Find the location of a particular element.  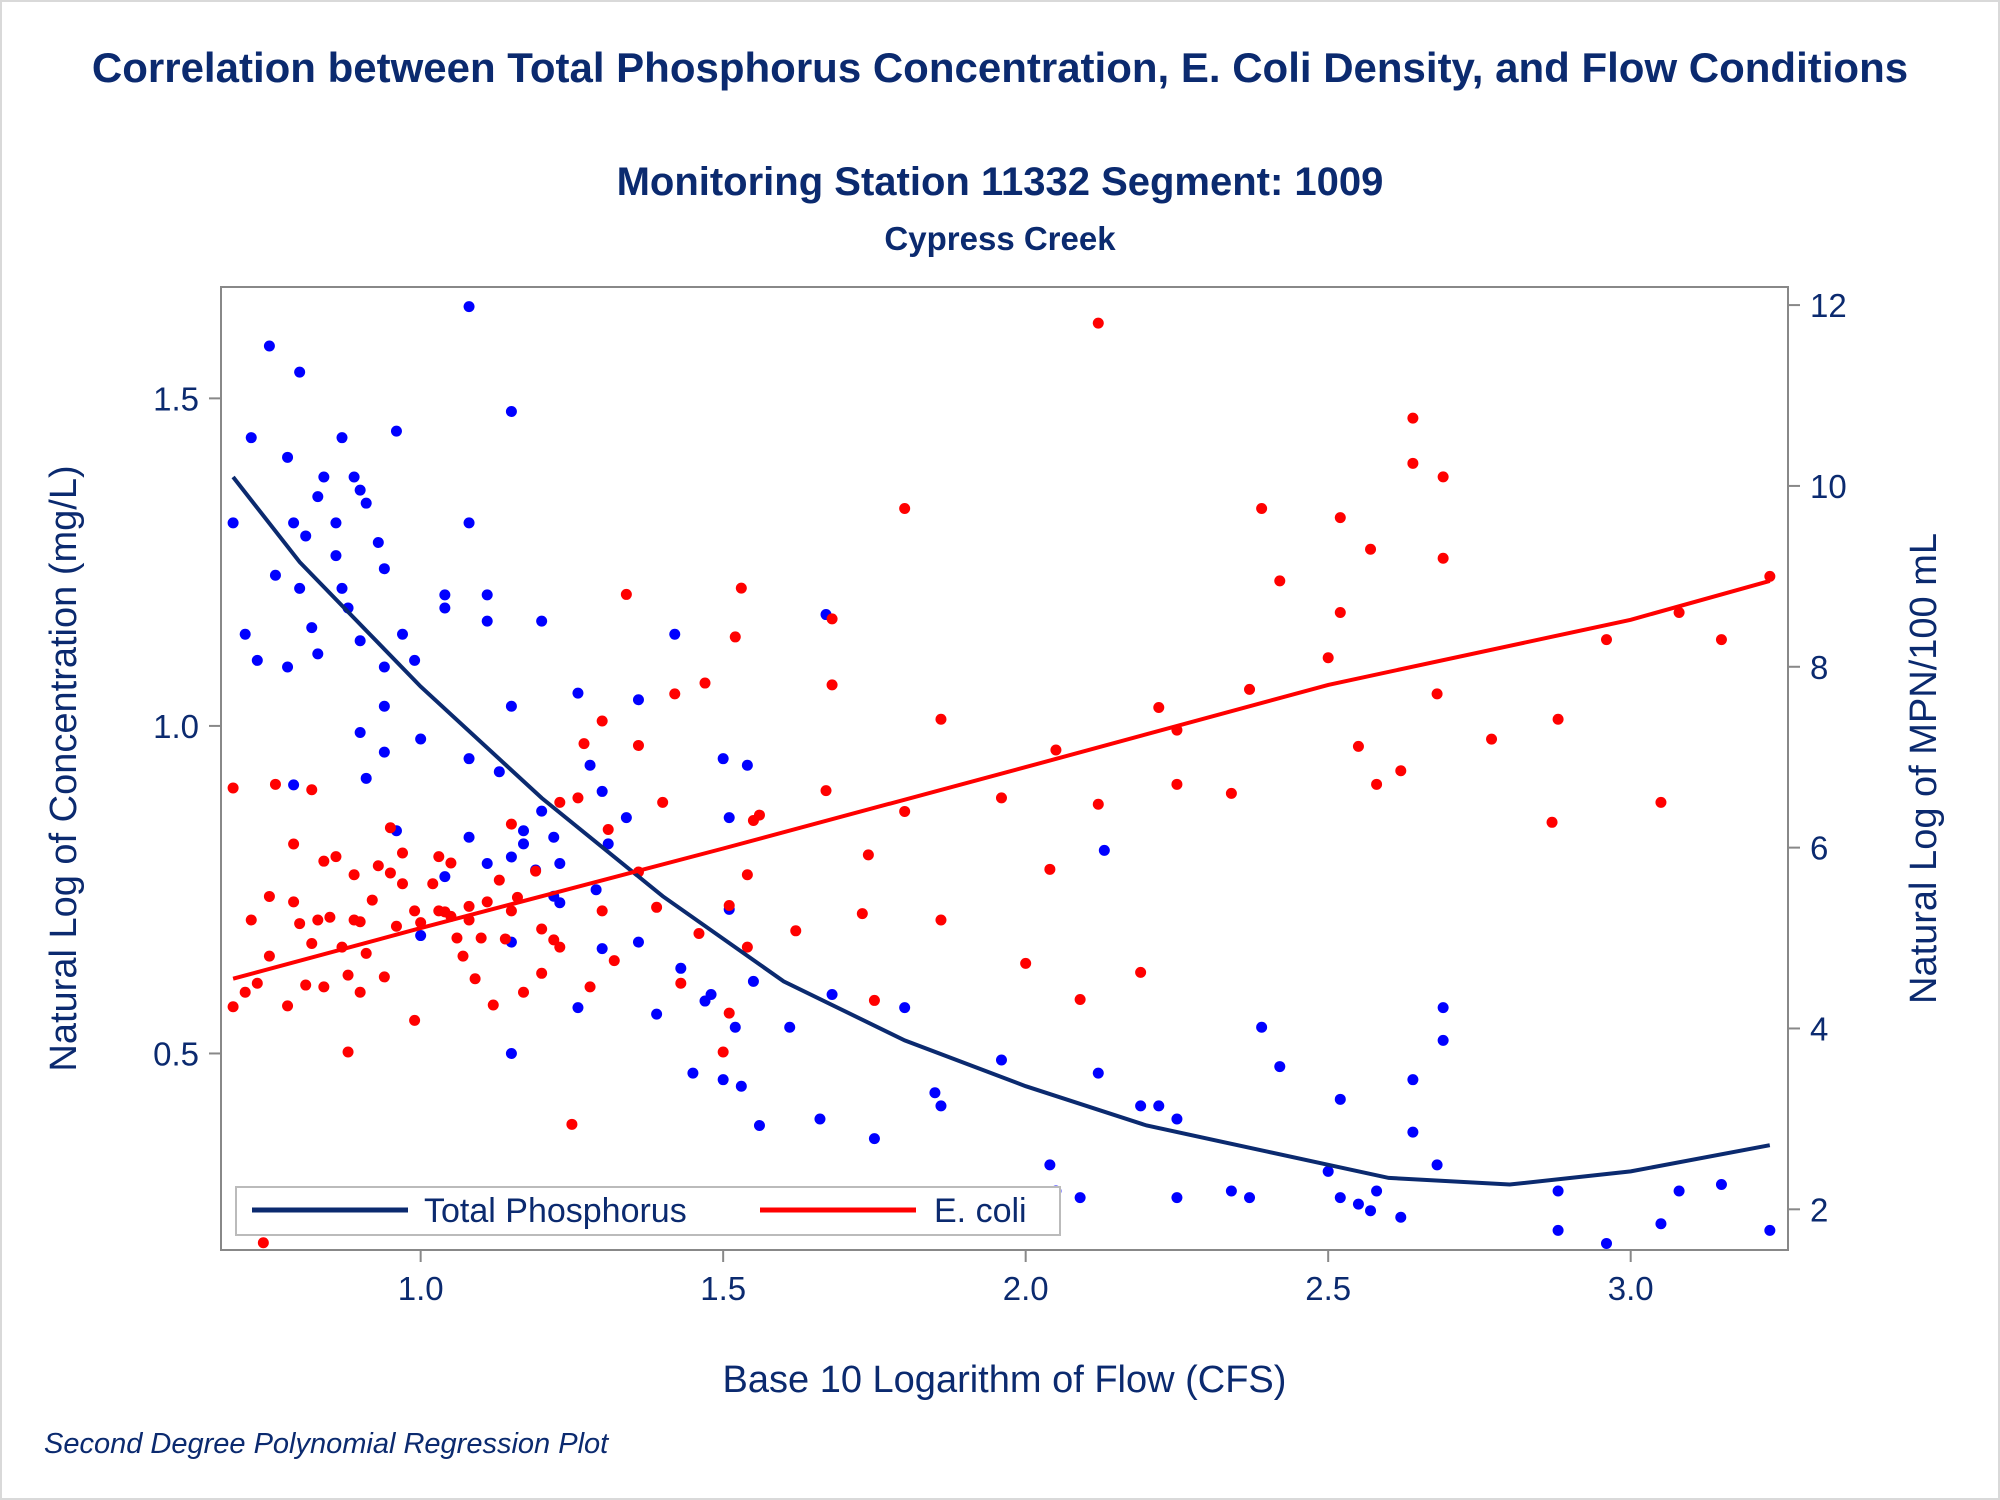

y-axis-right: 2 4 6 8 10 12 is located at coordinates (1817, 757).